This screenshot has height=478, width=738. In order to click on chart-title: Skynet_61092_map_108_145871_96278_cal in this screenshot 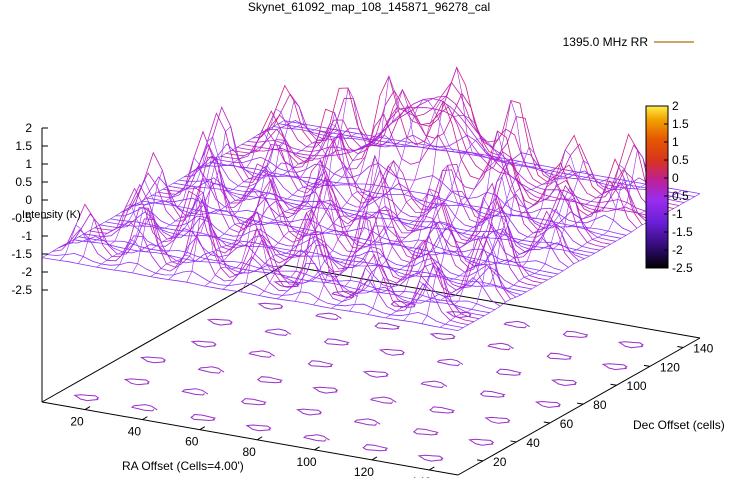, I will do `click(369, 7)`.